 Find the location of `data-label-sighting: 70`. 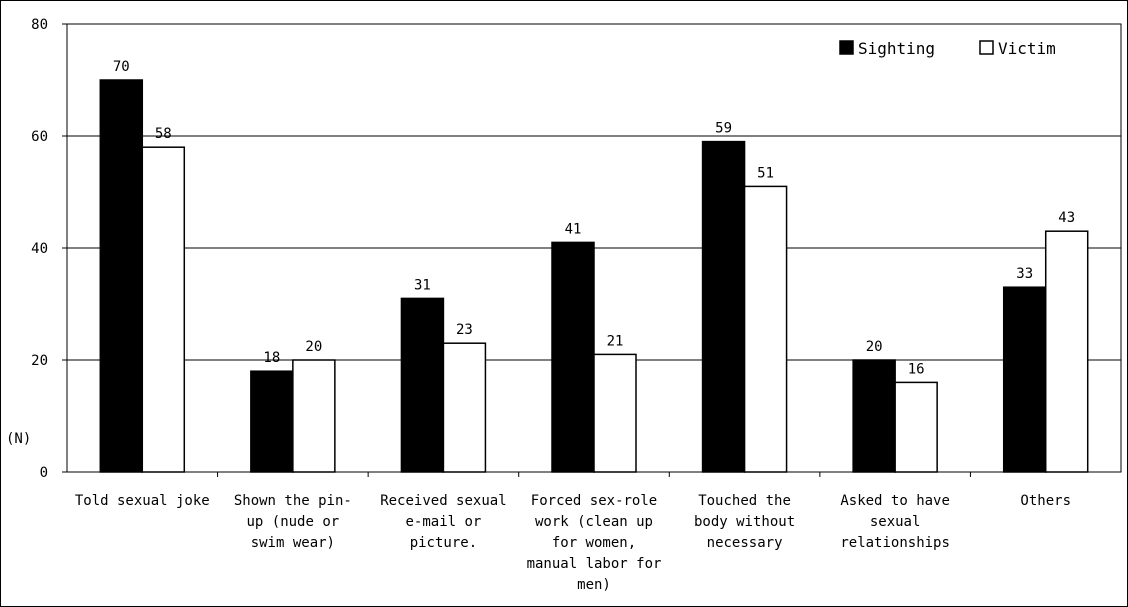

data-label-sighting: 70 is located at coordinates (121, 67).